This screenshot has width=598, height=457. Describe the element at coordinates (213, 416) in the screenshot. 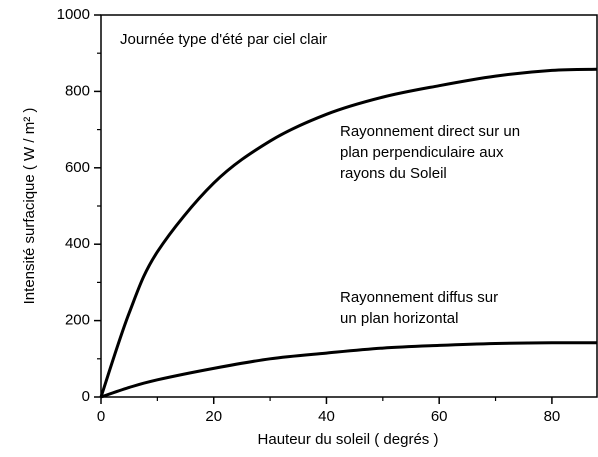

I see `x-tick-label: 20` at that location.